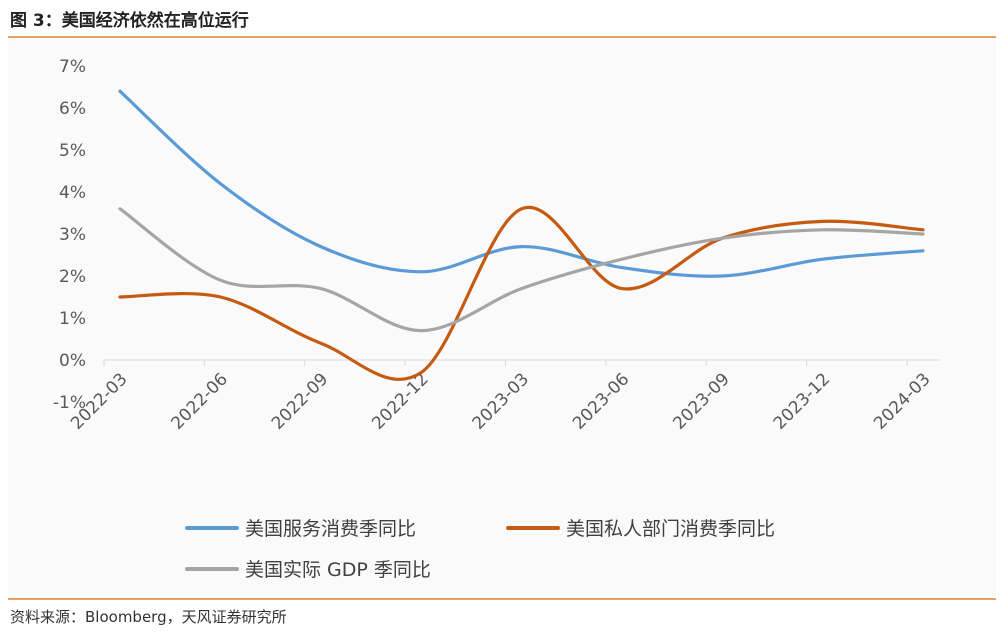 The height and width of the screenshot is (638, 1001). What do you see at coordinates (502, 599) in the screenshot?
I see `source-divider` at bounding box center [502, 599].